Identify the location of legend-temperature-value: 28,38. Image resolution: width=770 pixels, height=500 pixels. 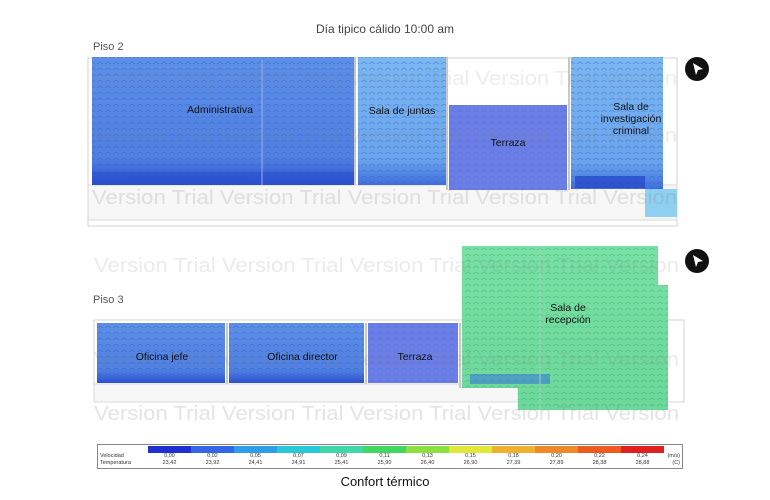
(599, 463).